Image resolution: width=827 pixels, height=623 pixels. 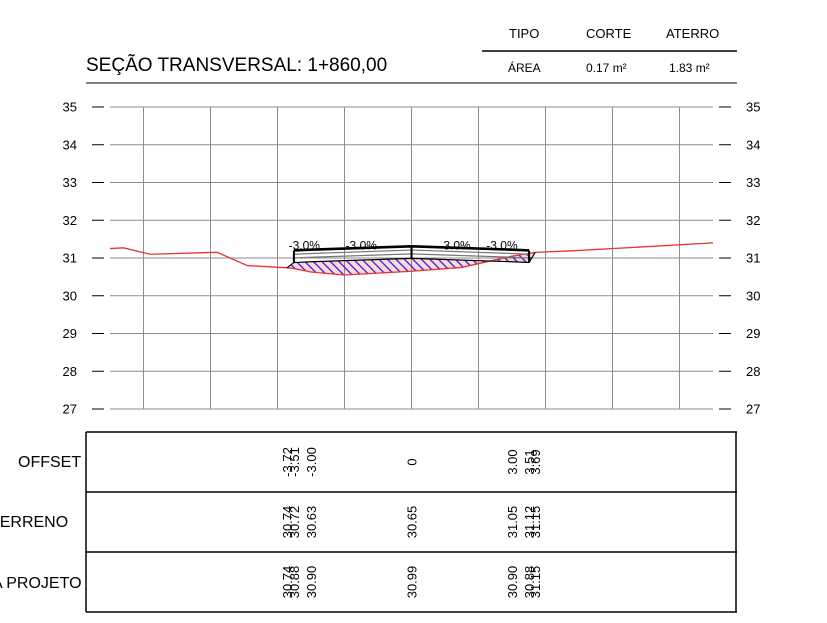 I want to click on fill-area, so click(x=411, y=263).